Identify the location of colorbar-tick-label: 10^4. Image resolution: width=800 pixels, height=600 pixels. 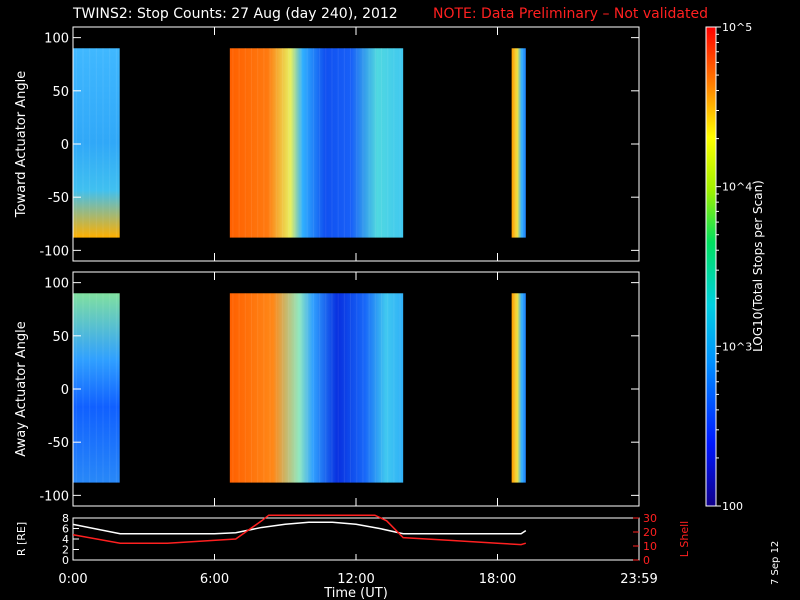
(737, 187).